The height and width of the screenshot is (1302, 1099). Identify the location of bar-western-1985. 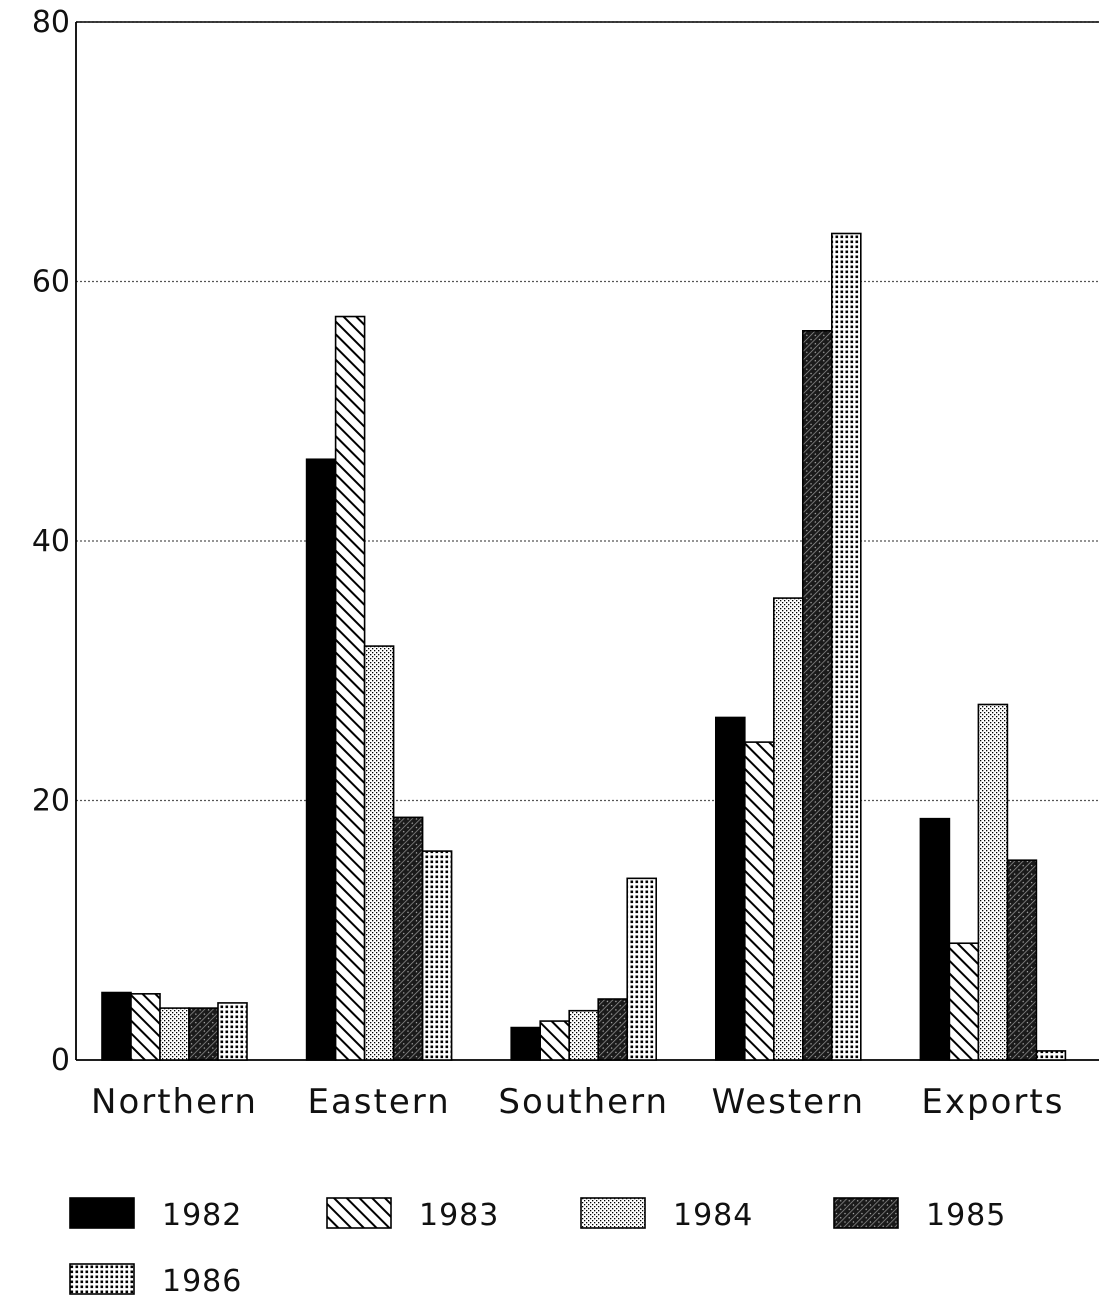
(817, 695).